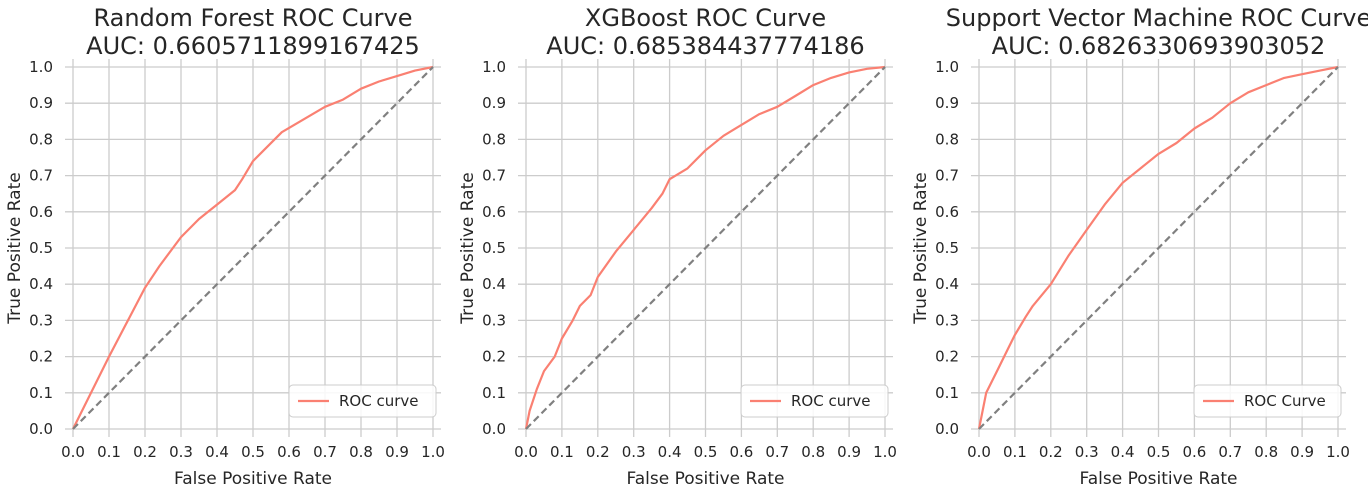  I want to click on chart-subtitle: AUC: 0.6605711899167425, so click(253, 46).